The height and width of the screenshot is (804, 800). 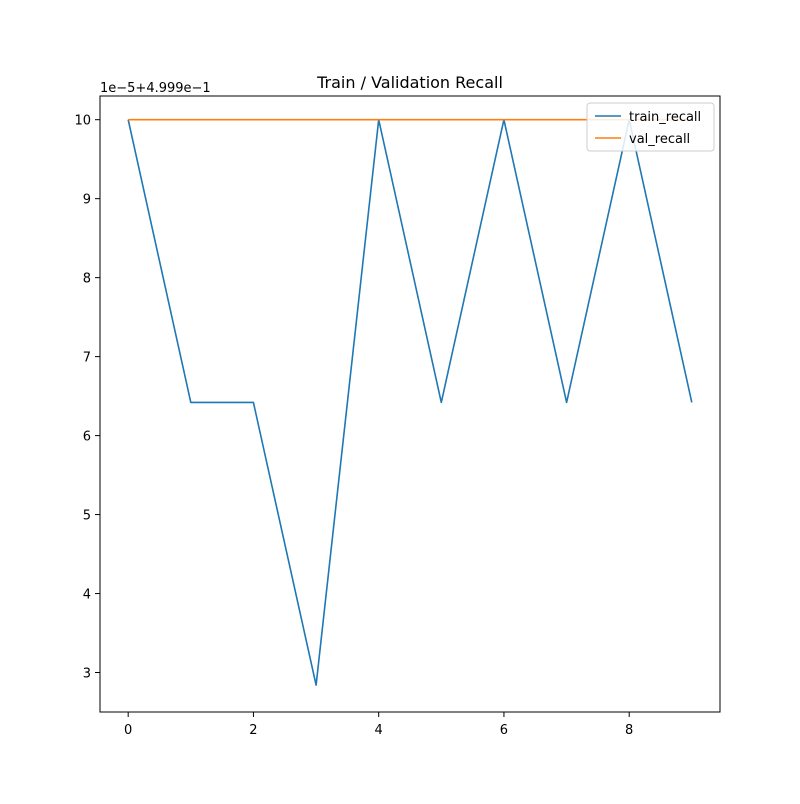 What do you see at coordinates (409, 82) in the screenshot?
I see `chart-title: Train / Validation Recall` at bounding box center [409, 82].